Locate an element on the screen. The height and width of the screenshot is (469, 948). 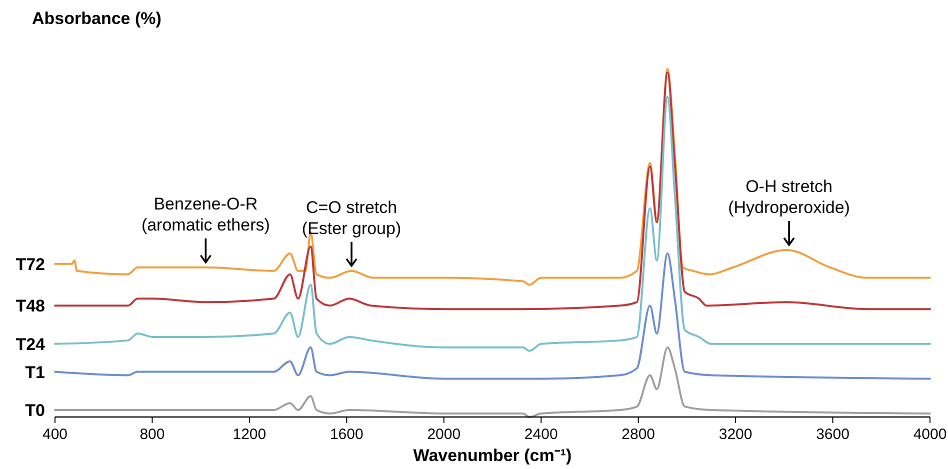
x-tick-label: 1200 is located at coordinates (249, 434).